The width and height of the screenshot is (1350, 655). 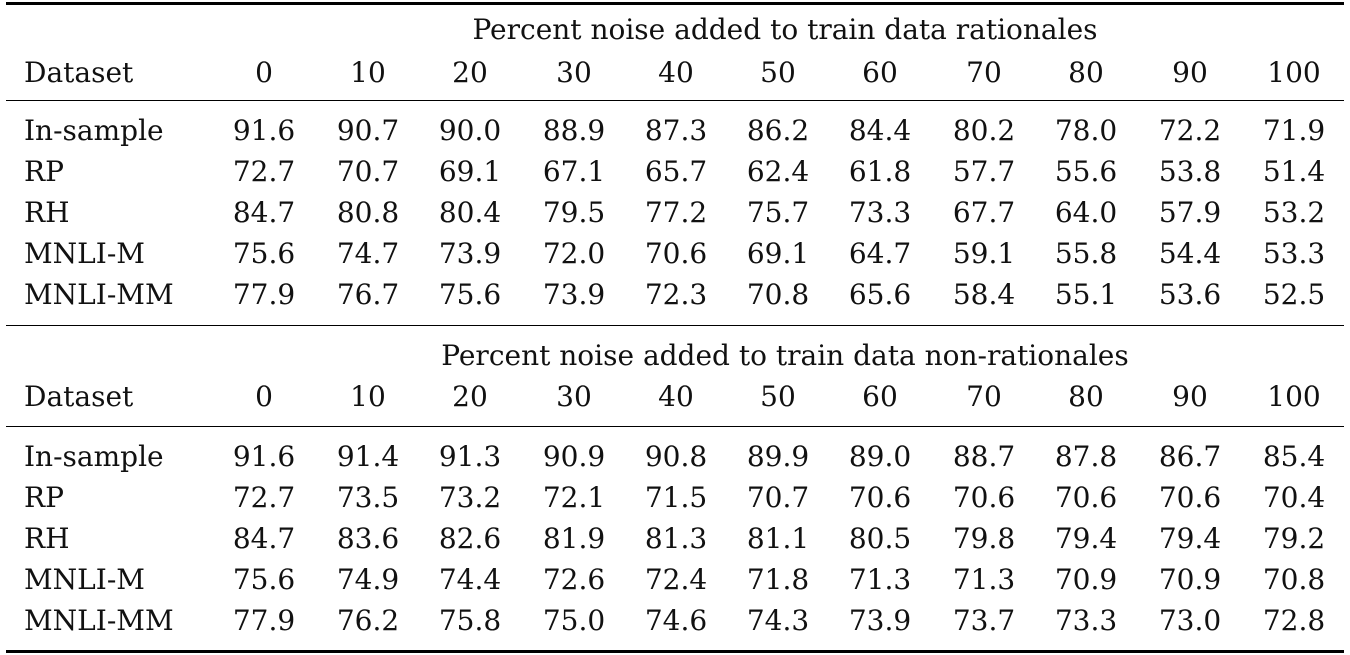 What do you see at coordinates (676, 72) in the screenshot?
I see `column-header: 40` at bounding box center [676, 72].